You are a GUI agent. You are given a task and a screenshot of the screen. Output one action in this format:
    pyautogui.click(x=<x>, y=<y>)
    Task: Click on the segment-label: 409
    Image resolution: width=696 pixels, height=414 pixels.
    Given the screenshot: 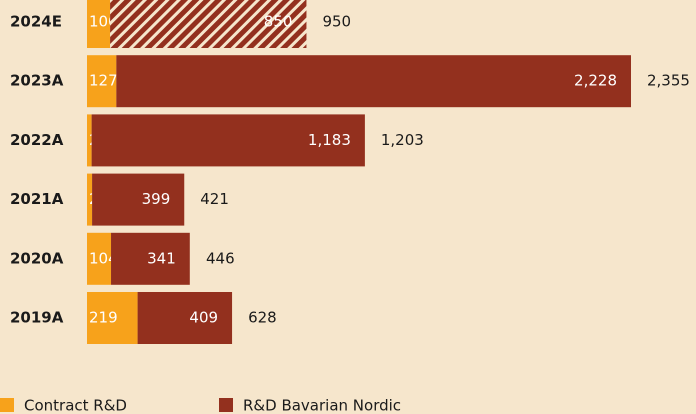 What is the action you would take?
    pyautogui.click(x=203, y=318)
    